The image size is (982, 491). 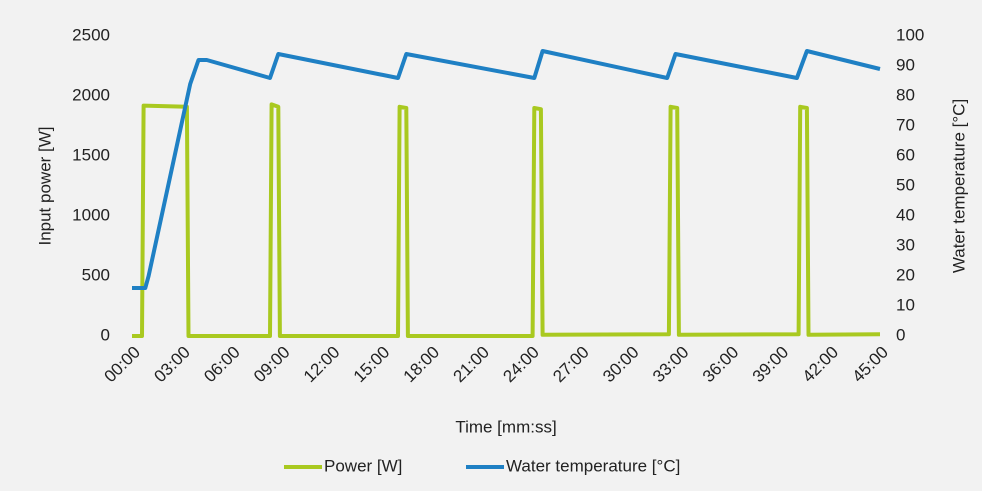 What do you see at coordinates (910, 34) in the screenshot?
I see `y2-tick-label: 100` at bounding box center [910, 34].